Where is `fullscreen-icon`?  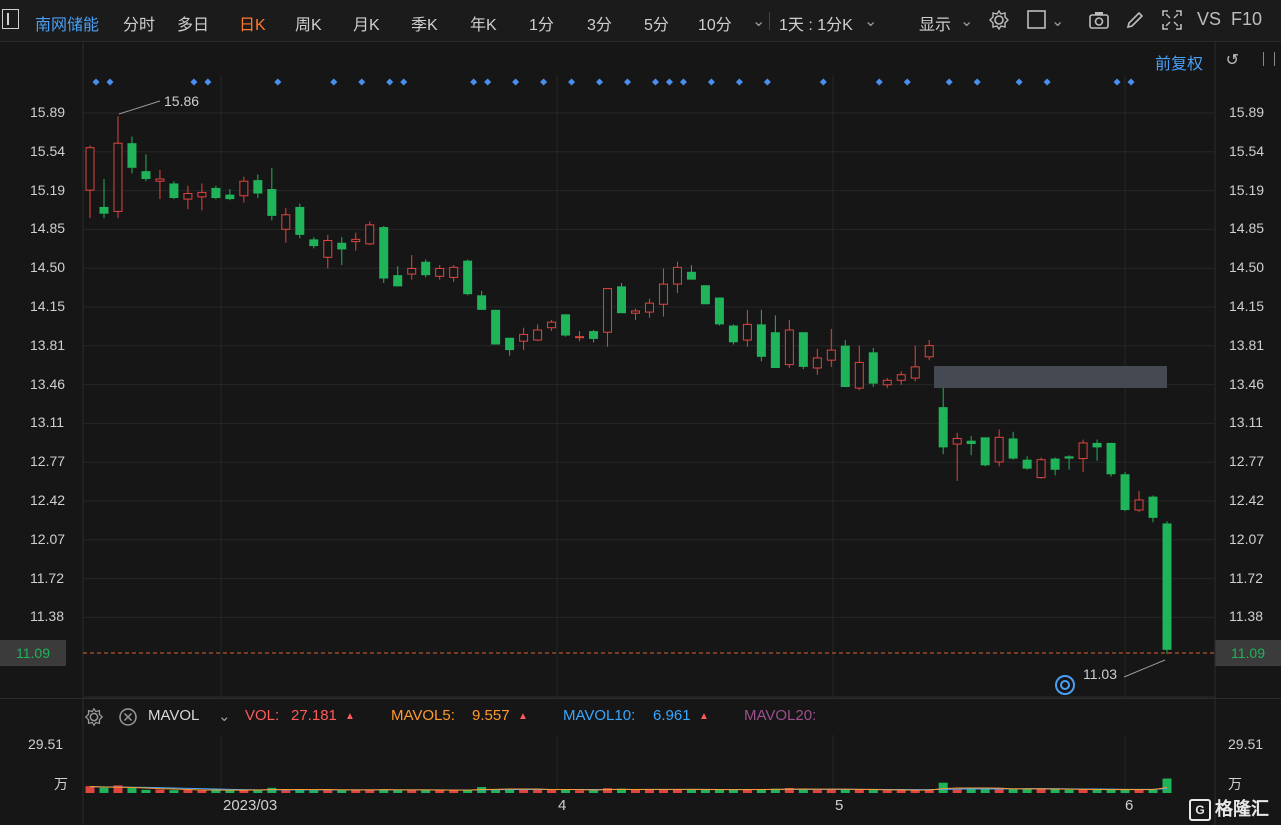
fullscreen-icon is located at coordinates (1172, 20).